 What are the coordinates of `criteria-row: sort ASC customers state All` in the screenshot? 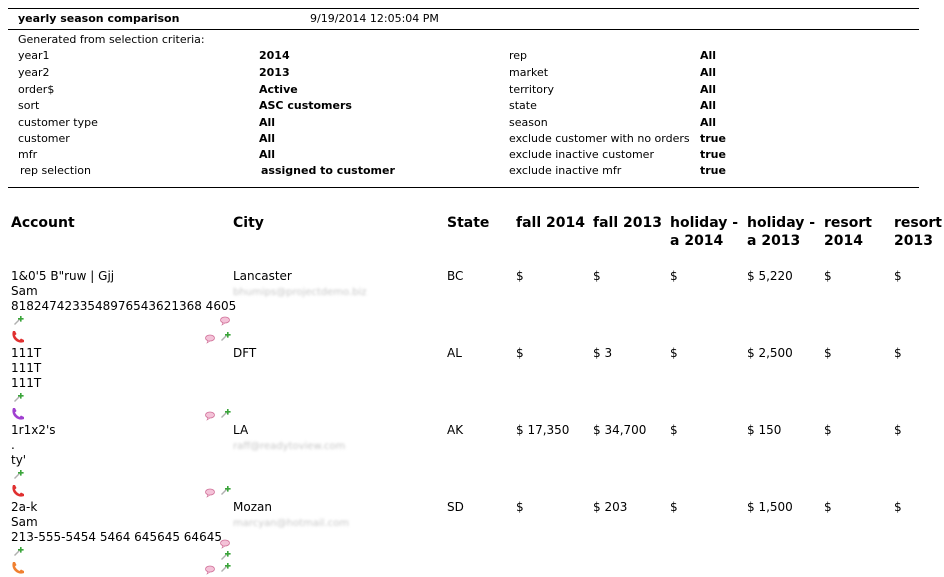 It's located at (463, 107).